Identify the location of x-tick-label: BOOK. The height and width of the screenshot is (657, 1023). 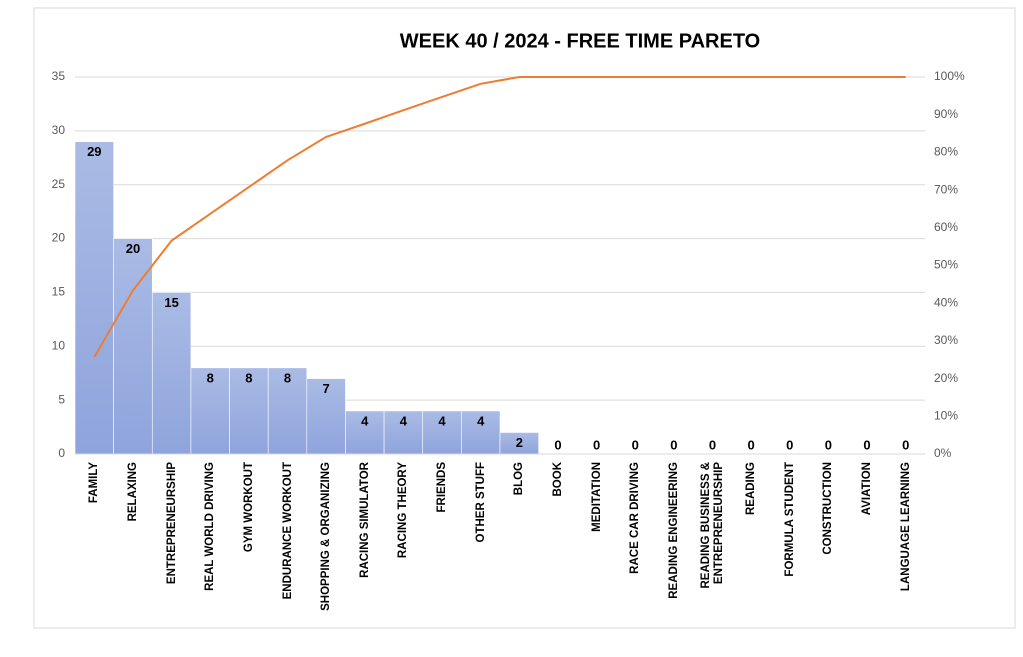
(557, 479).